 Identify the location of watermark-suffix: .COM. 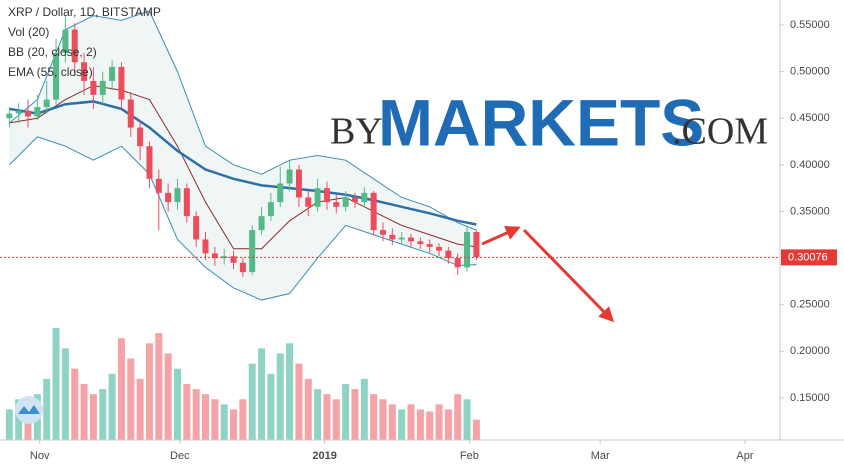
(720, 132).